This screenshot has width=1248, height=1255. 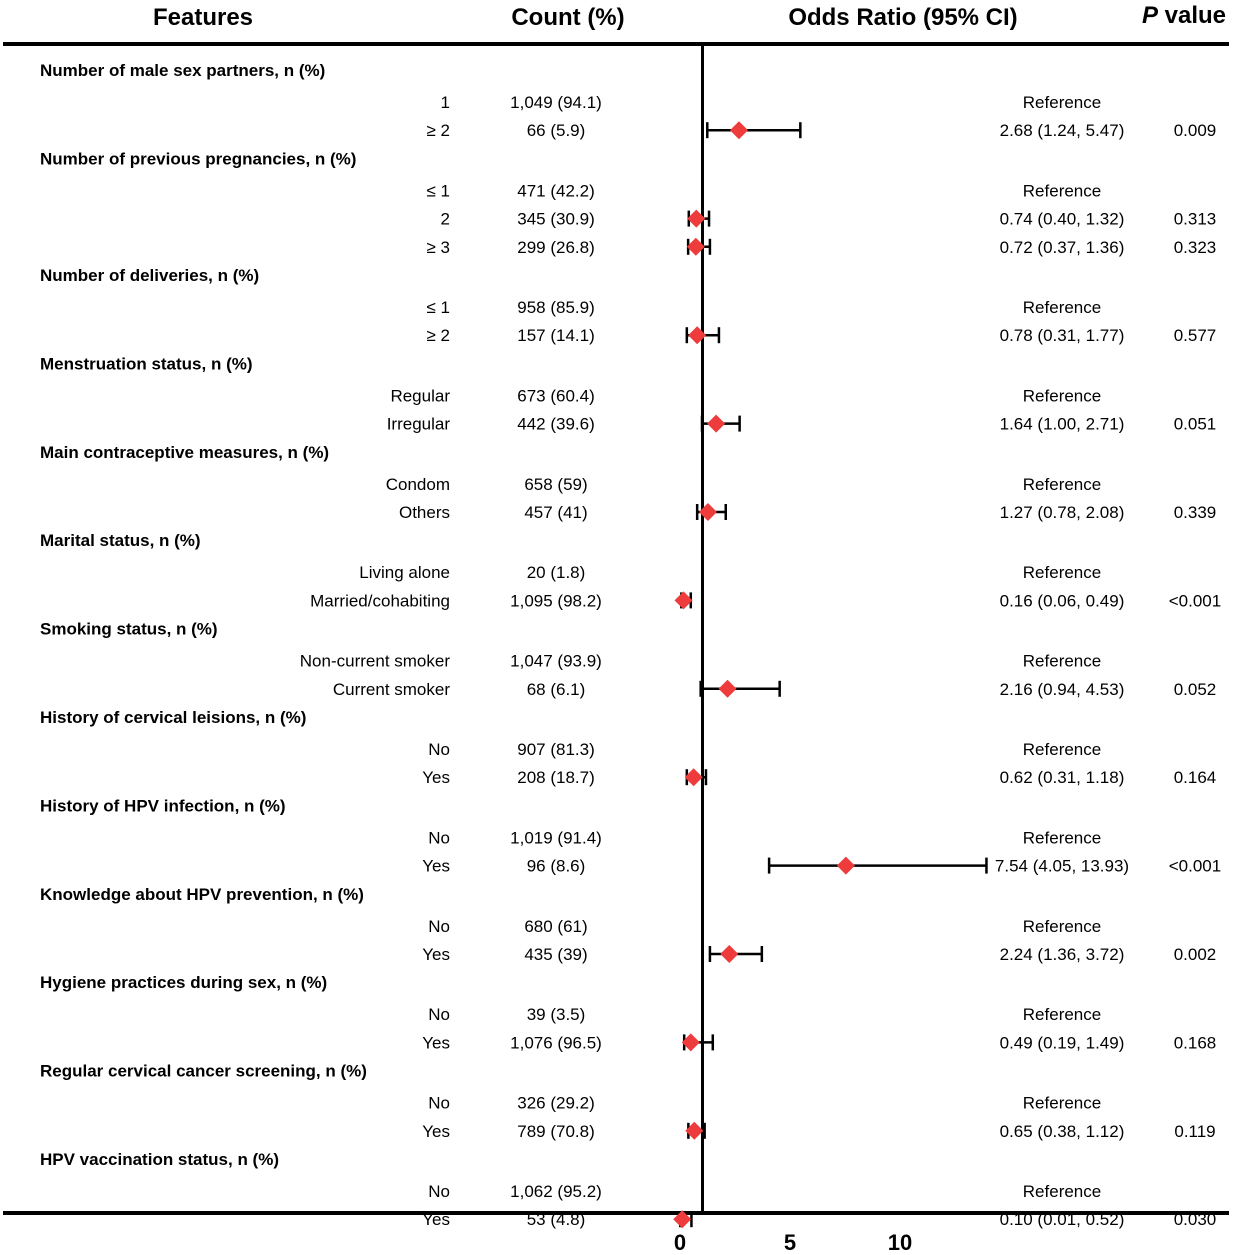 What do you see at coordinates (680, 1242) in the screenshot?
I see `x-tick-label: 0` at bounding box center [680, 1242].